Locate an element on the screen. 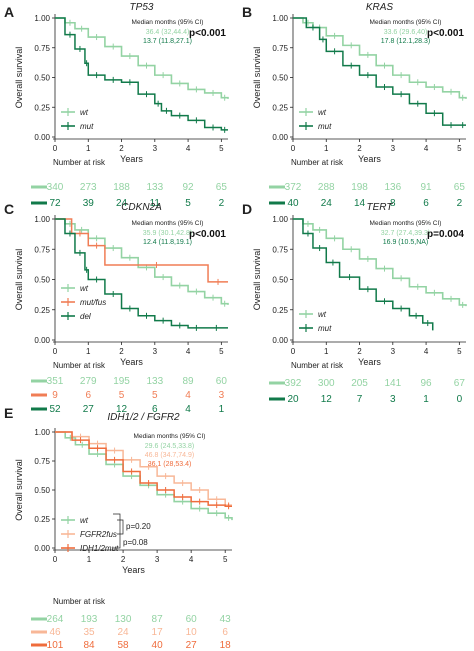 The width and height of the screenshot is (474, 651). panel-letter: E is located at coordinates (8, 413).